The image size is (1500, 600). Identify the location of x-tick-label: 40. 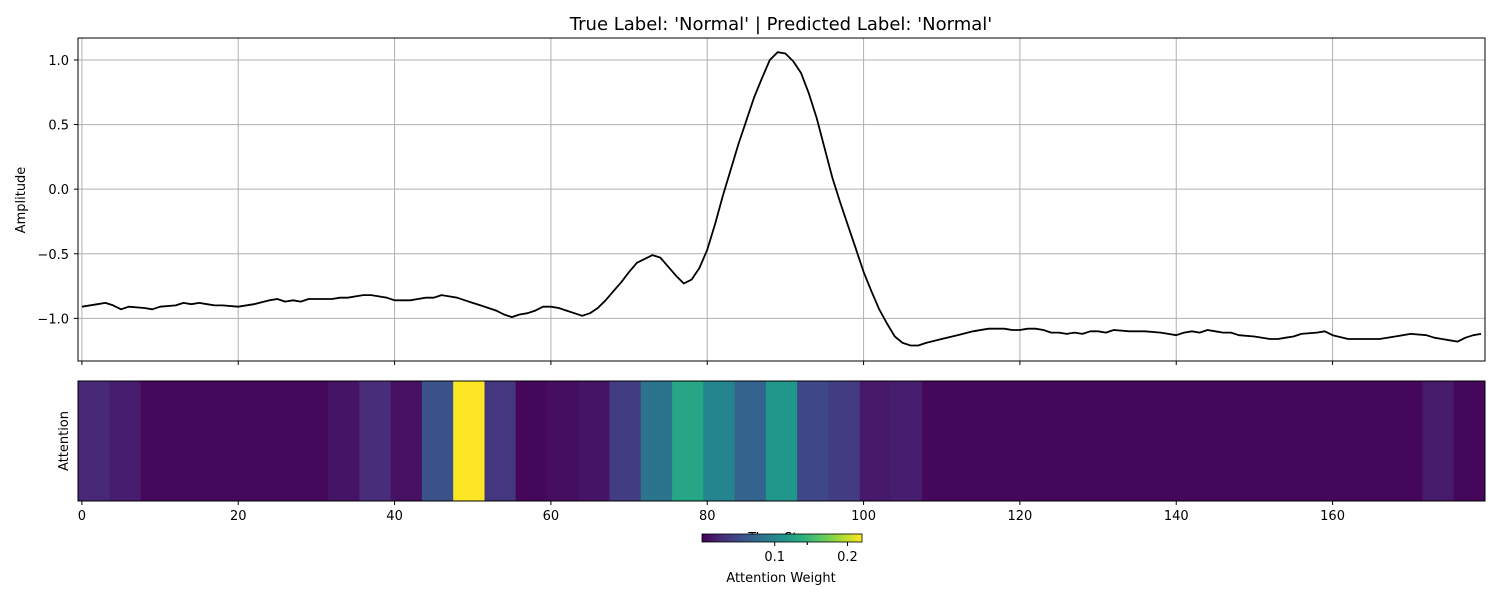
(394, 516).